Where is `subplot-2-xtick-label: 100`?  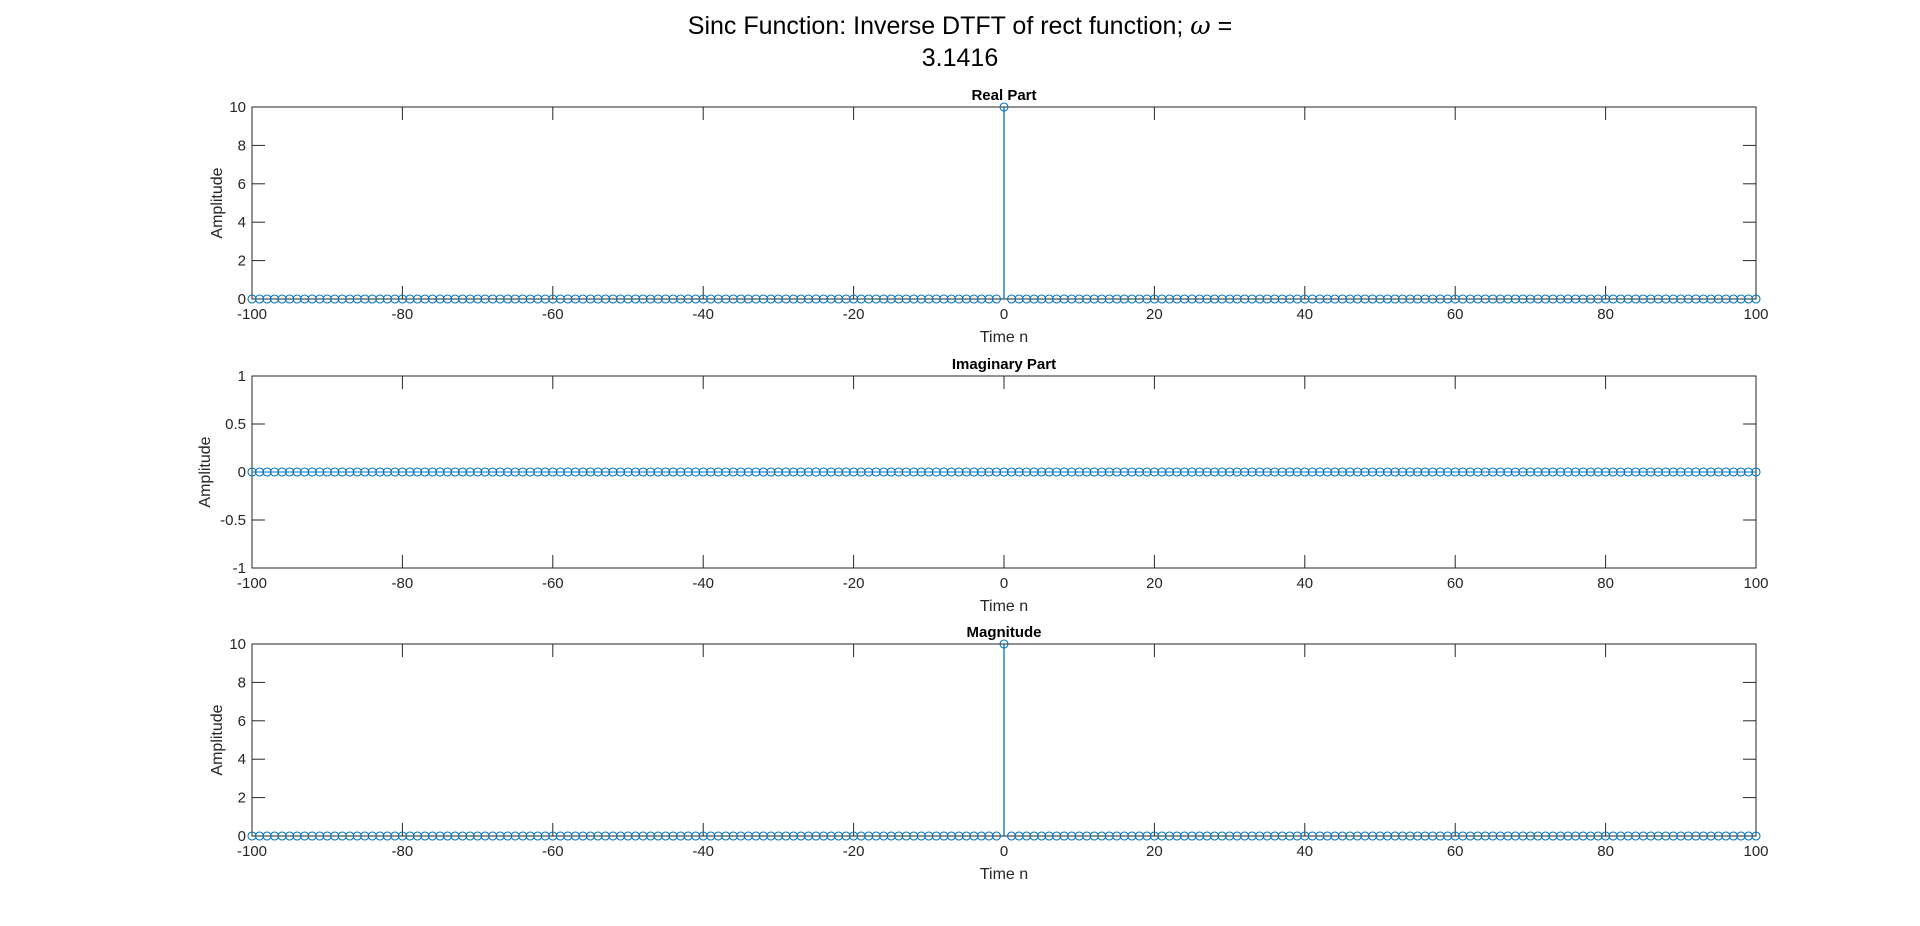
subplot-2-xtick-label: 100 is located at coordinates (1755, 583).